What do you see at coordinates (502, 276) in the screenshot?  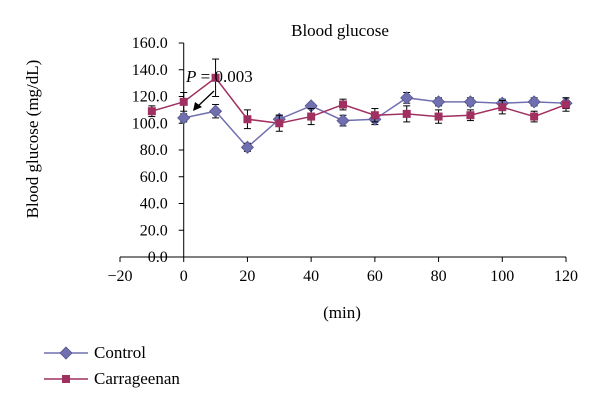 I see `x-tick-label: 100` at bounding box center [502, 276].